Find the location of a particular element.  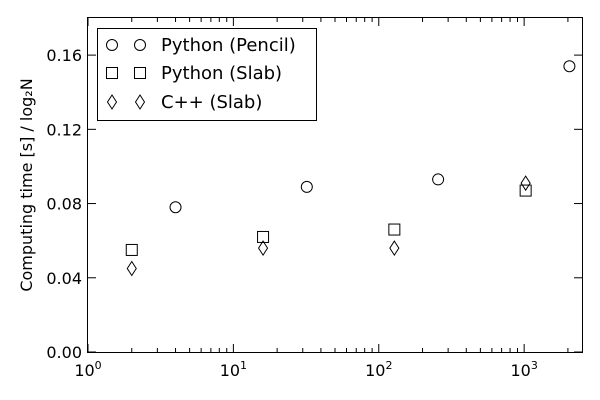

y-tick-label: 0.08 is located at coordinates (64, 204).